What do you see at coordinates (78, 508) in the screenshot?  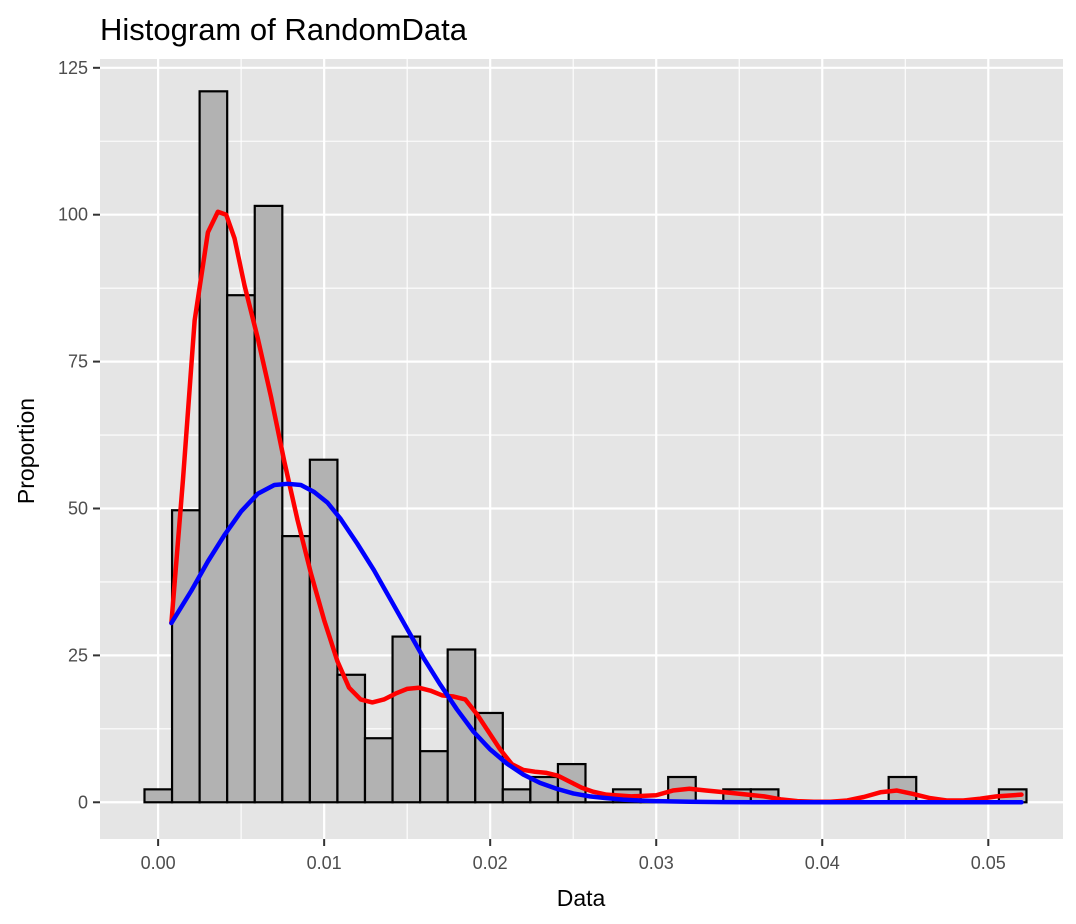 I see `y-tick-label: 50` at bounding box center [78, 508].